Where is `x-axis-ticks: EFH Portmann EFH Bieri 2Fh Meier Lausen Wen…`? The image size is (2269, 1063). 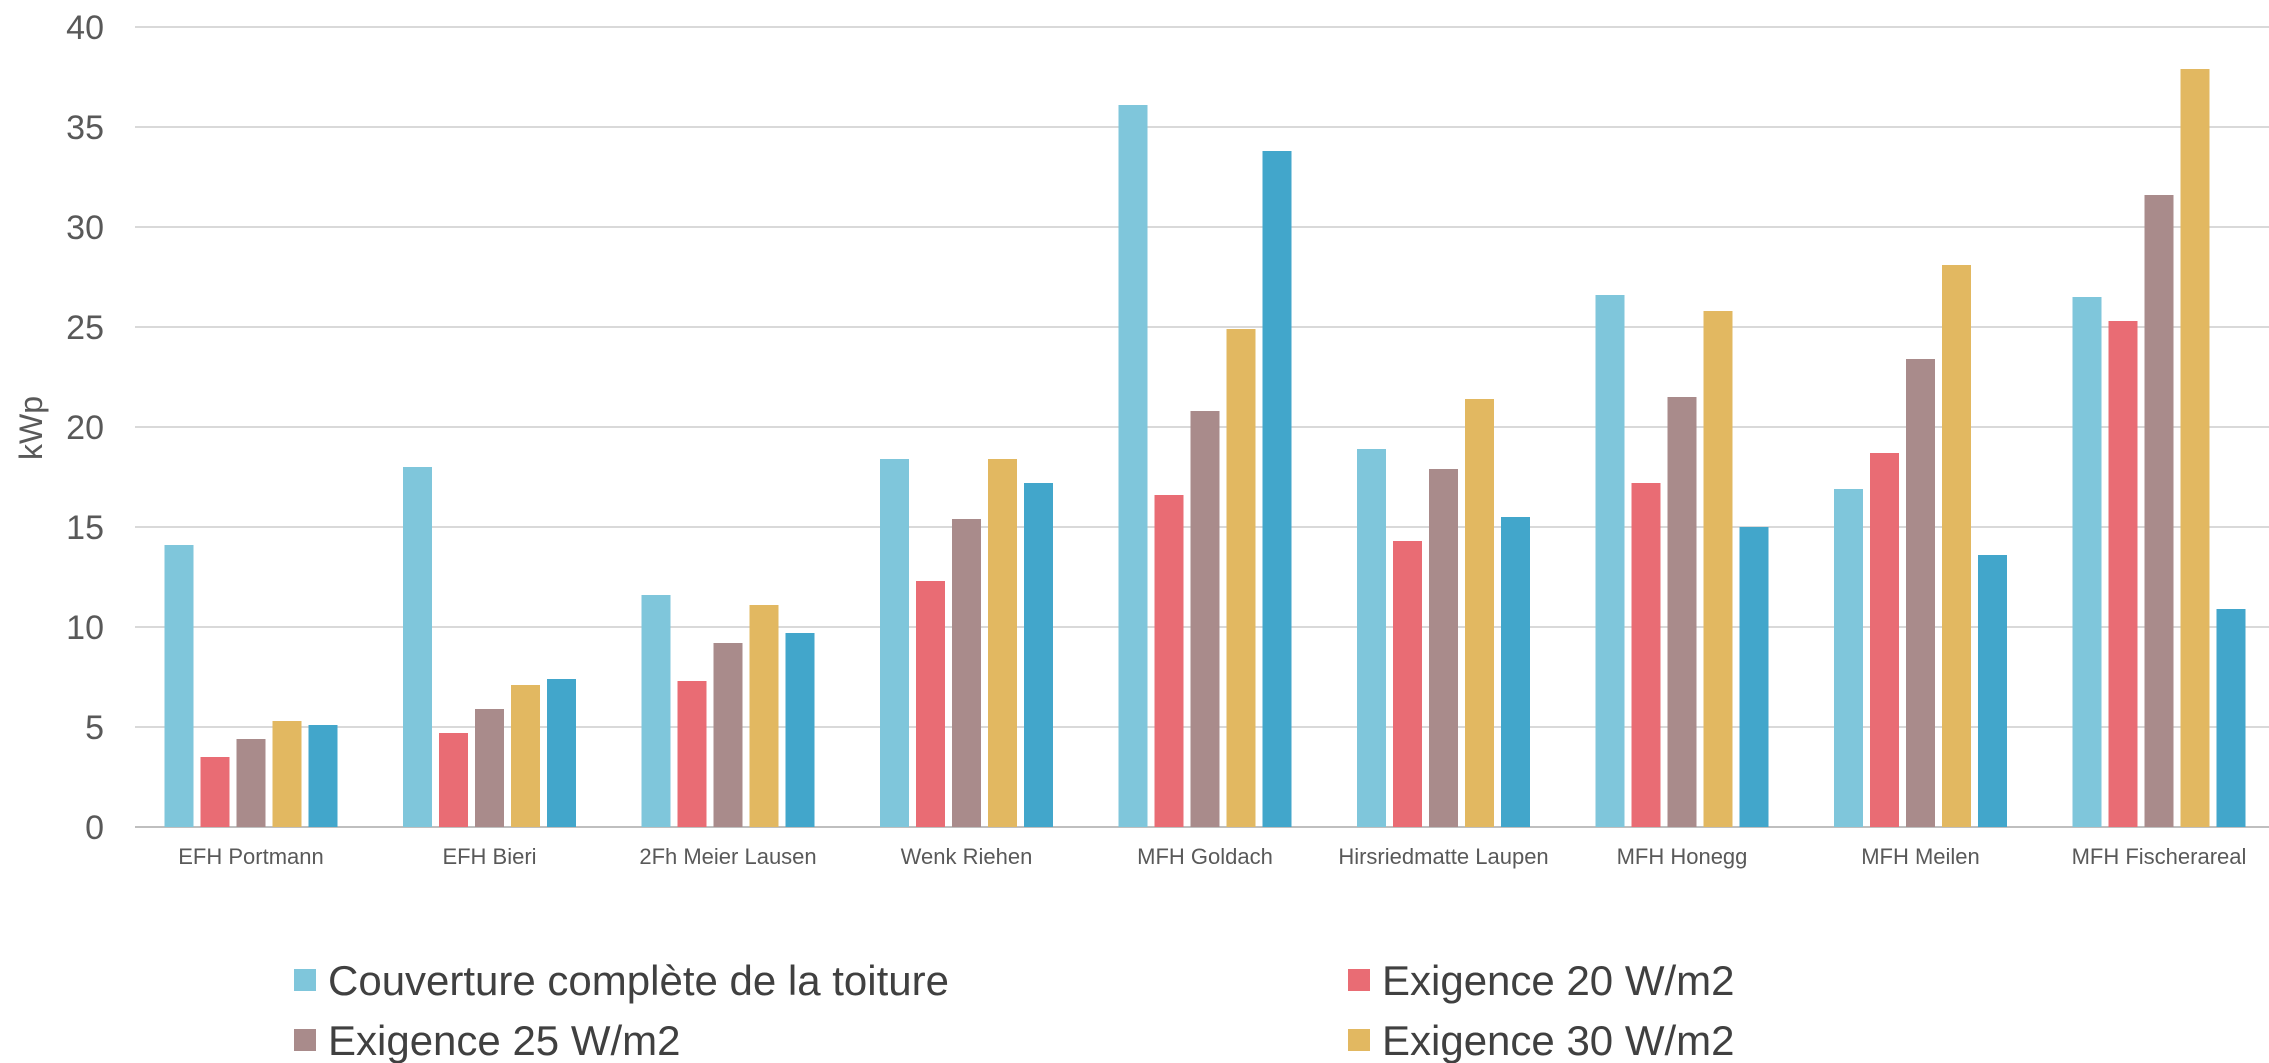
x-axis-ticks: EFH Portmann EFH Bieri 2Fh Meier Lausen Wen… is located at coordinates (1212, 856).